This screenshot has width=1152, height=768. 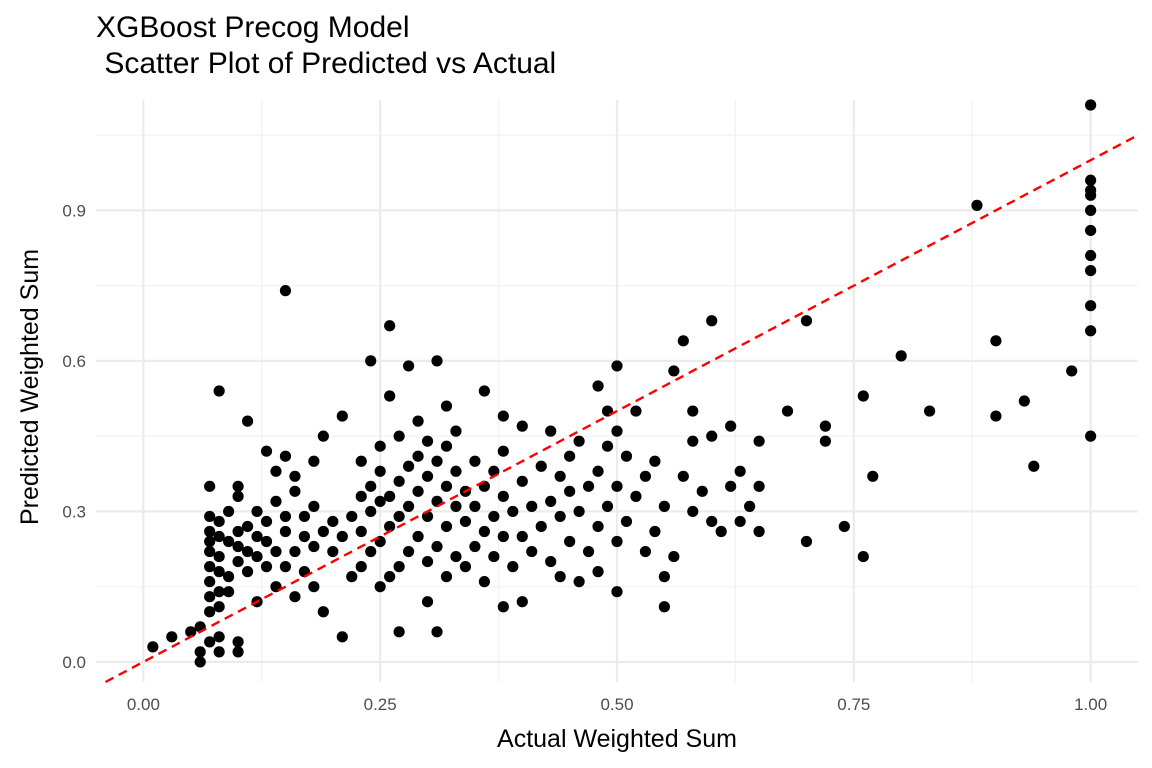 What do you see at coordinates (74, 511) in the screenshot?
I see `y-tick-label: 0.3` at bounding box center [74, 511].